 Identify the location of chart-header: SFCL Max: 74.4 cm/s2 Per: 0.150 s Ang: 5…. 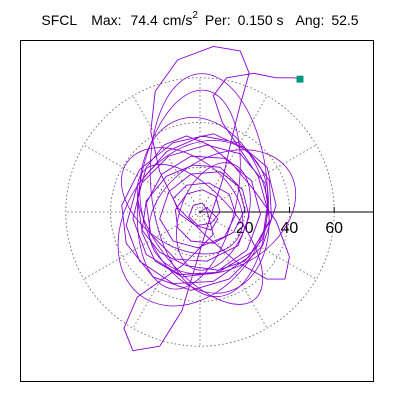
(200, 20).